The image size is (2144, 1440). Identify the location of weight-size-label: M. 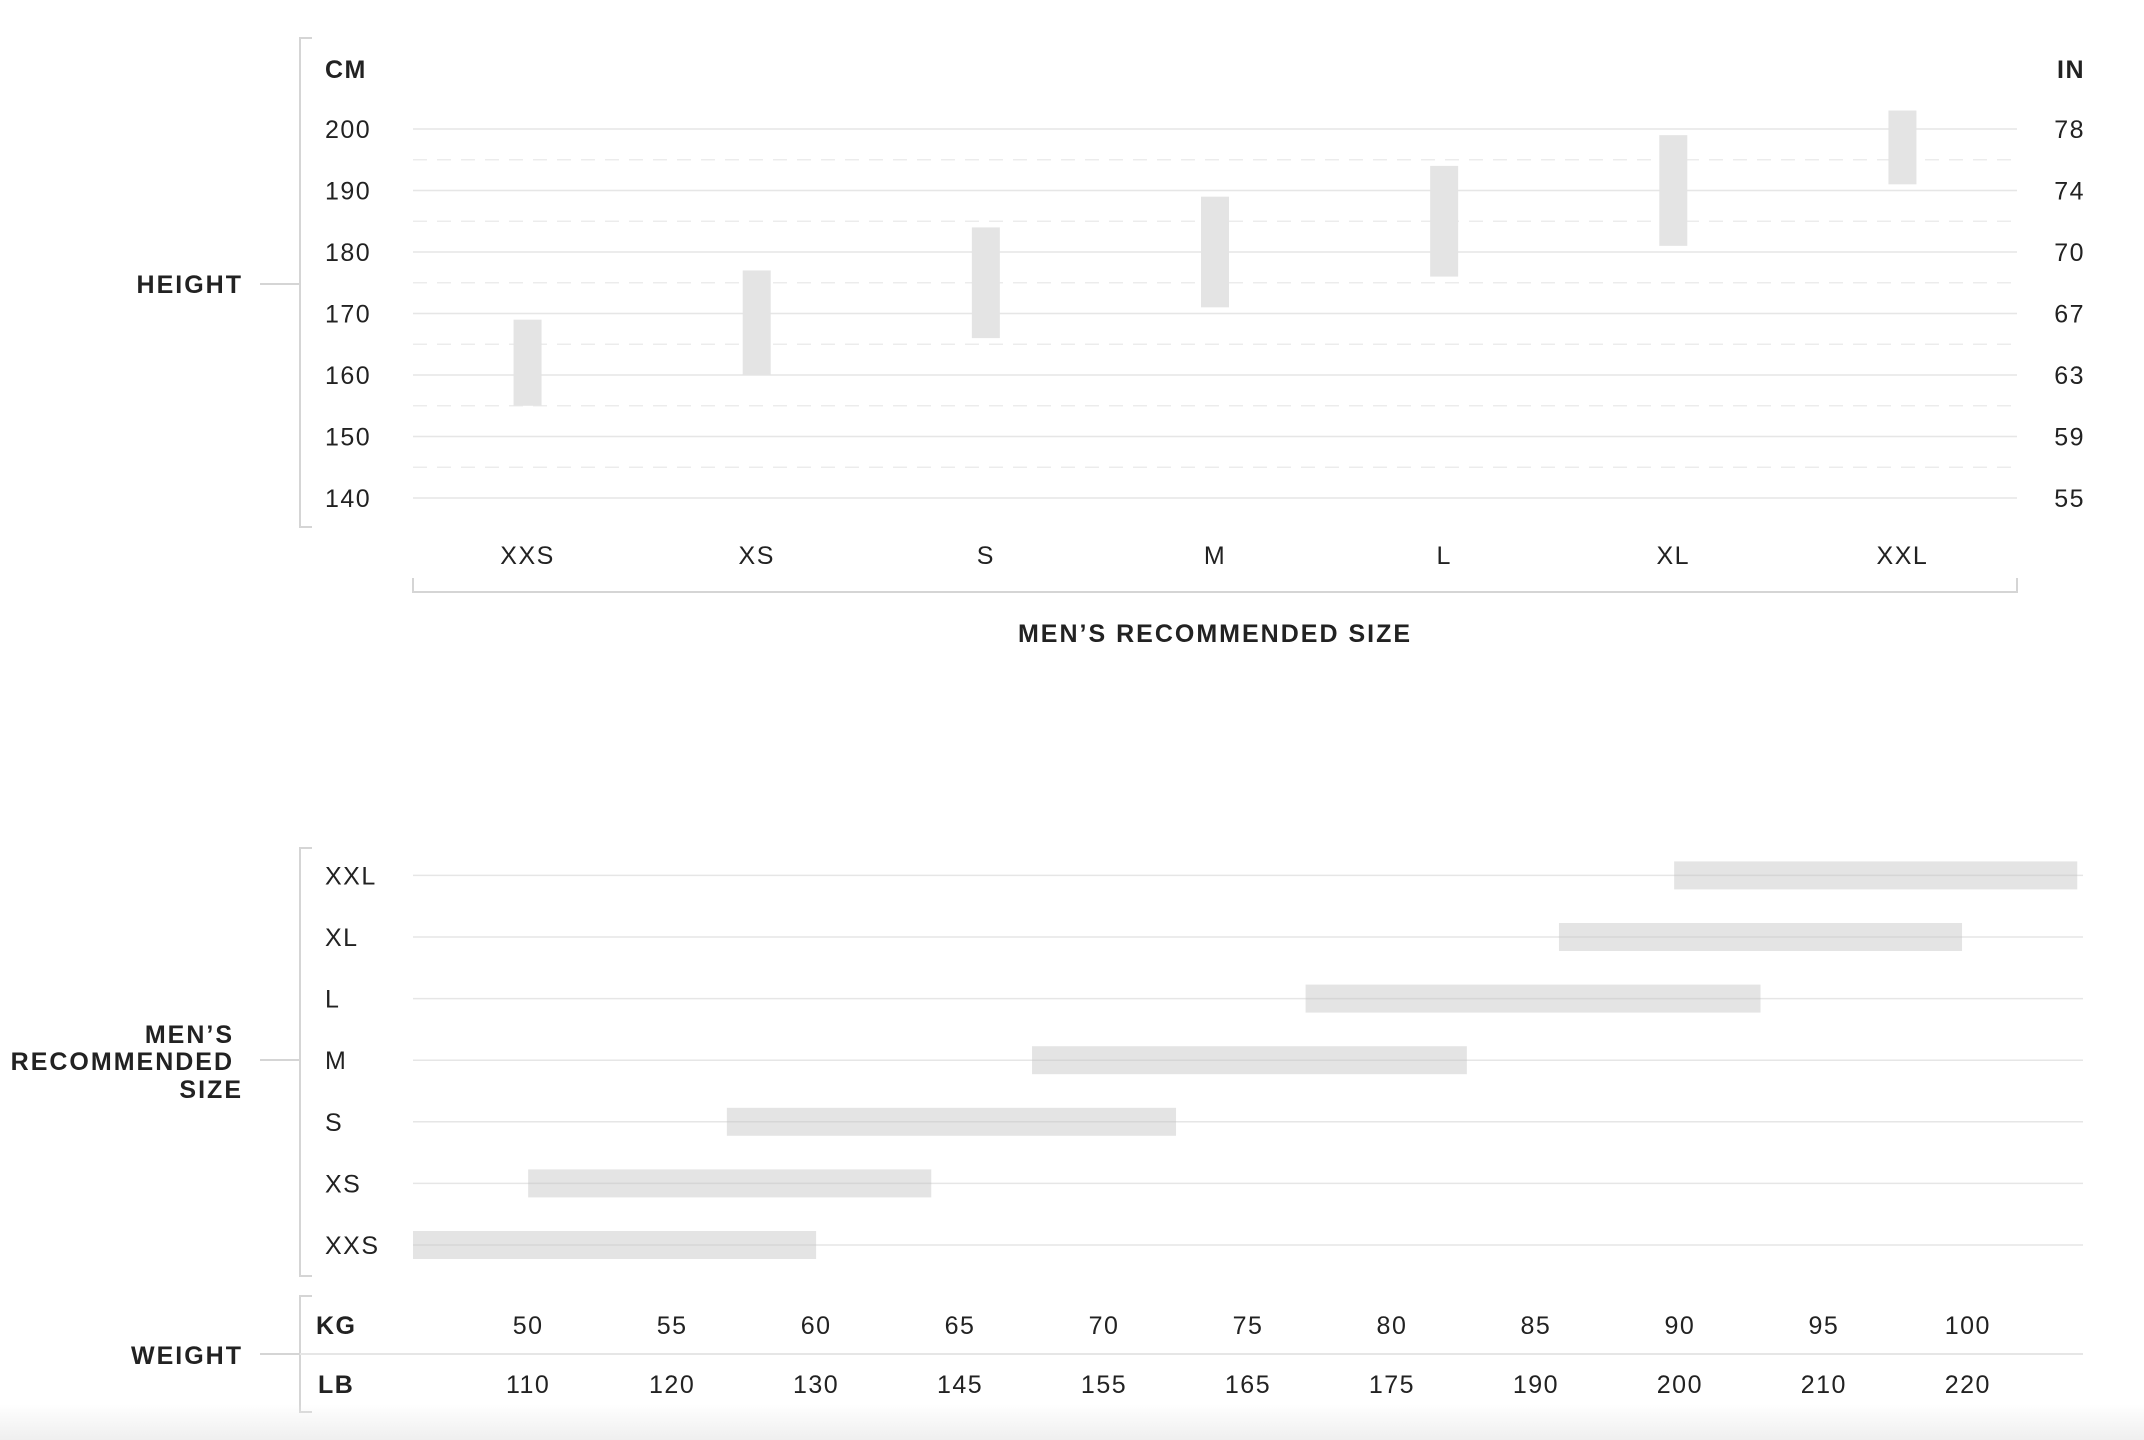
(336, 1061).